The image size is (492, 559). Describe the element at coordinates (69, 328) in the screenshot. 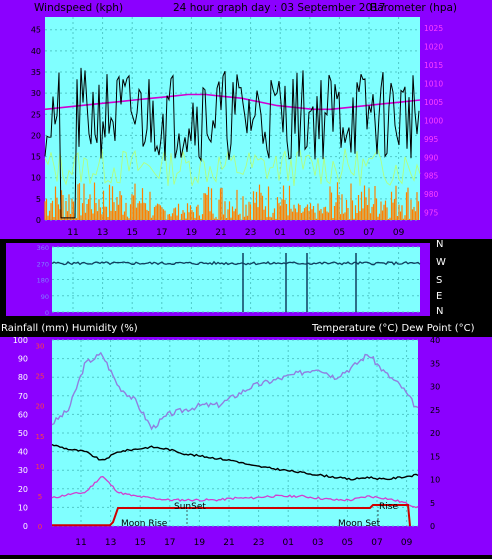

I see `rain-humidity-axis-title: Rainfall (mm) Humidity (%)` at that location.